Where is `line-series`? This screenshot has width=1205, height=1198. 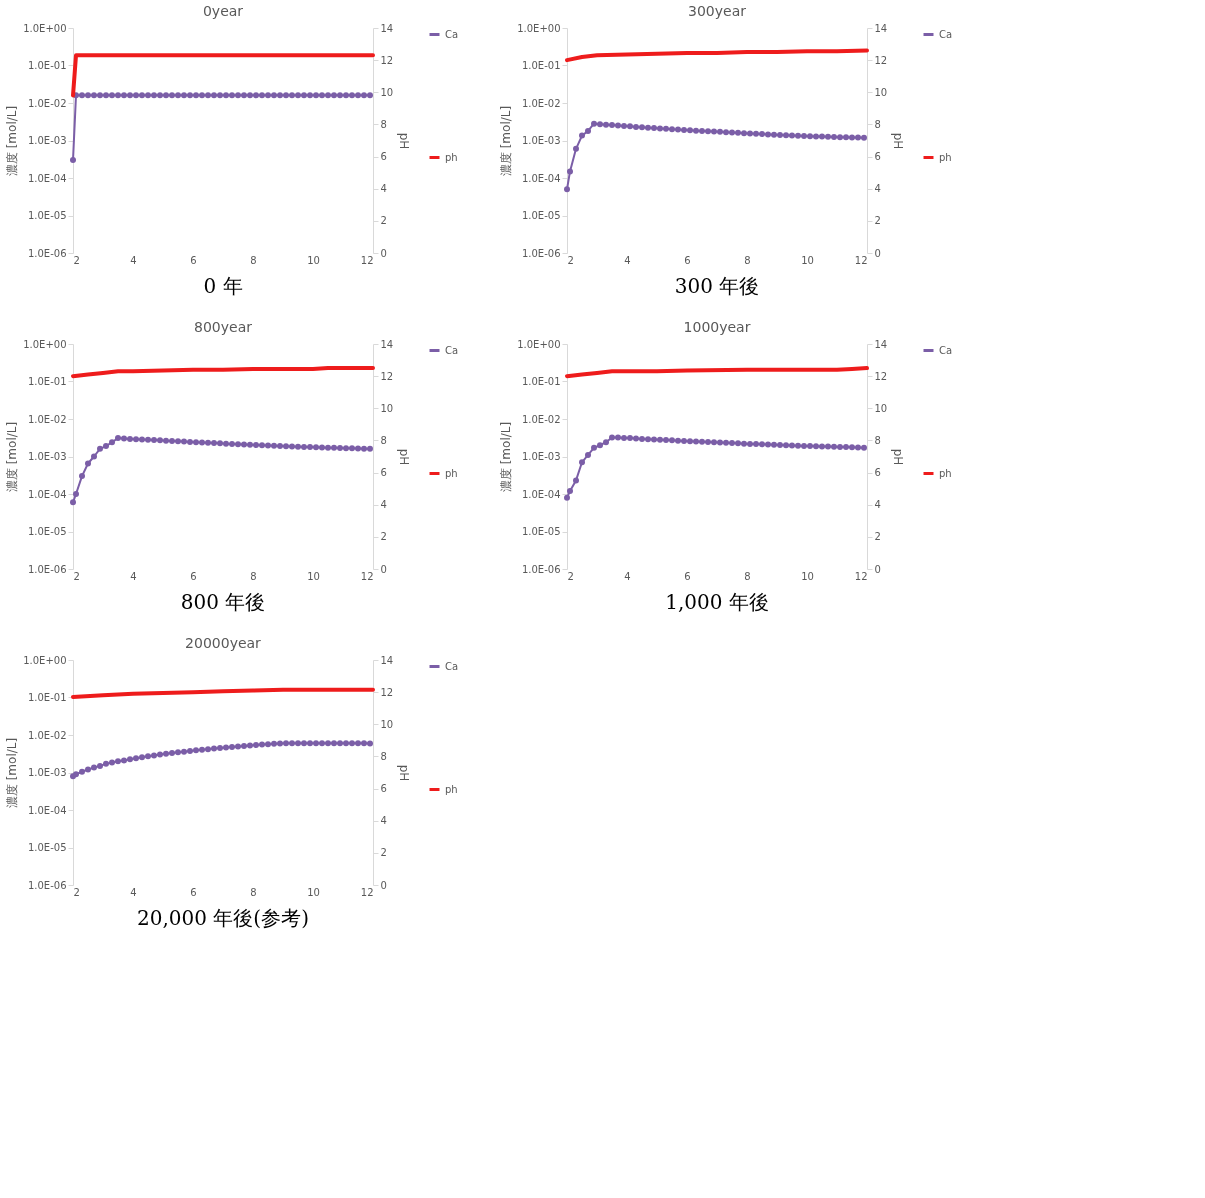 line-series is located at coordinates (717, 55).